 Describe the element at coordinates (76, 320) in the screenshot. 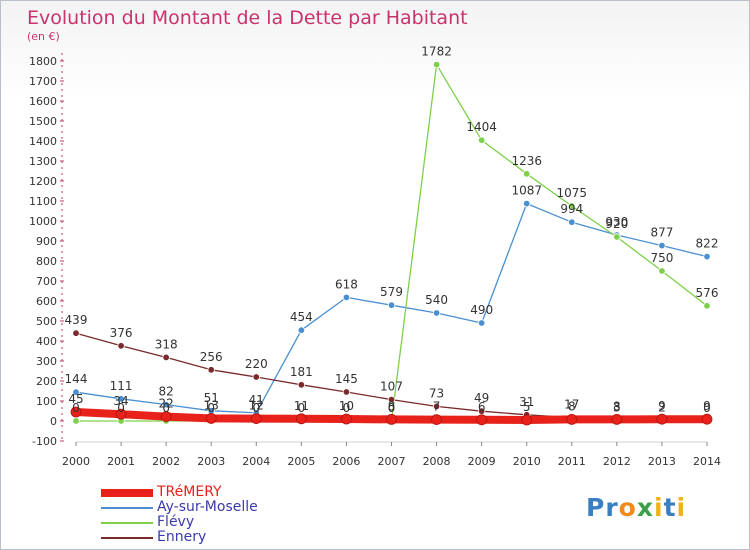

I see `data-label-ennery: 439` at that location.